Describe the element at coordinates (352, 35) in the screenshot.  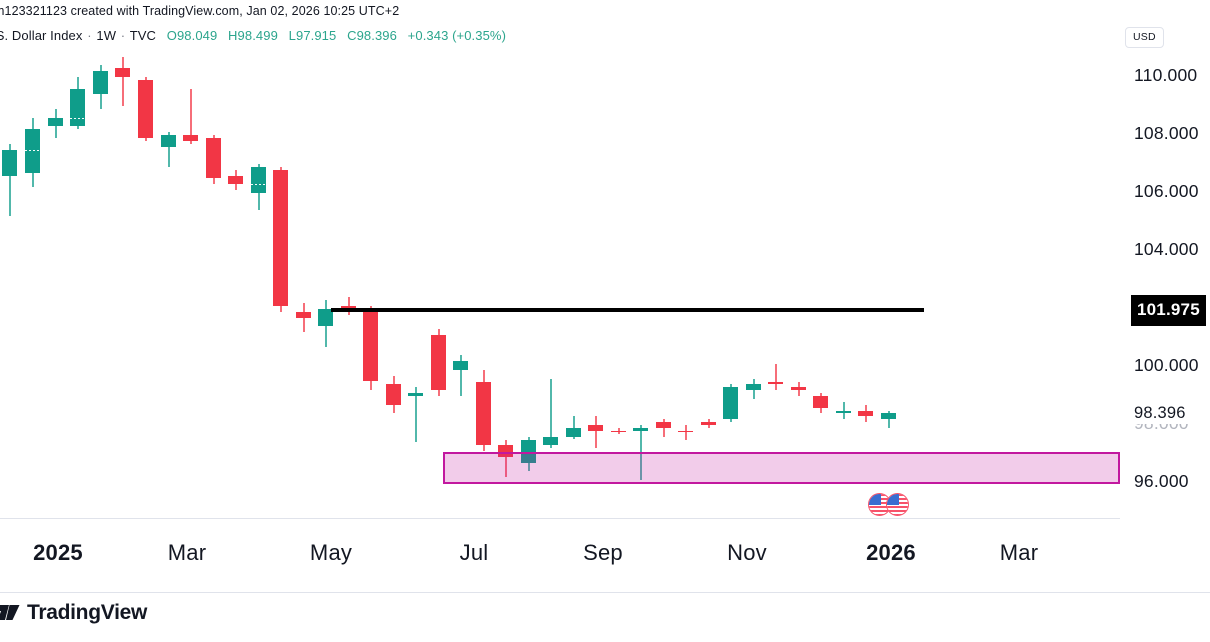
I see `ohlc-close-label: C` at that location.